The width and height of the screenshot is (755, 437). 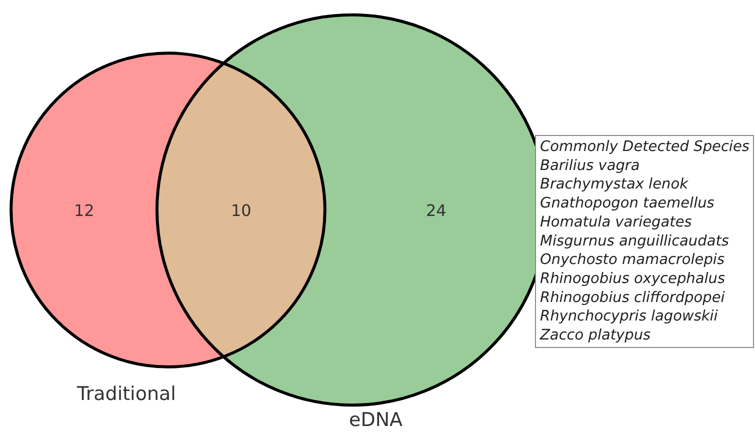 I want to click on data-label: 12, so click(x=84, y=210).